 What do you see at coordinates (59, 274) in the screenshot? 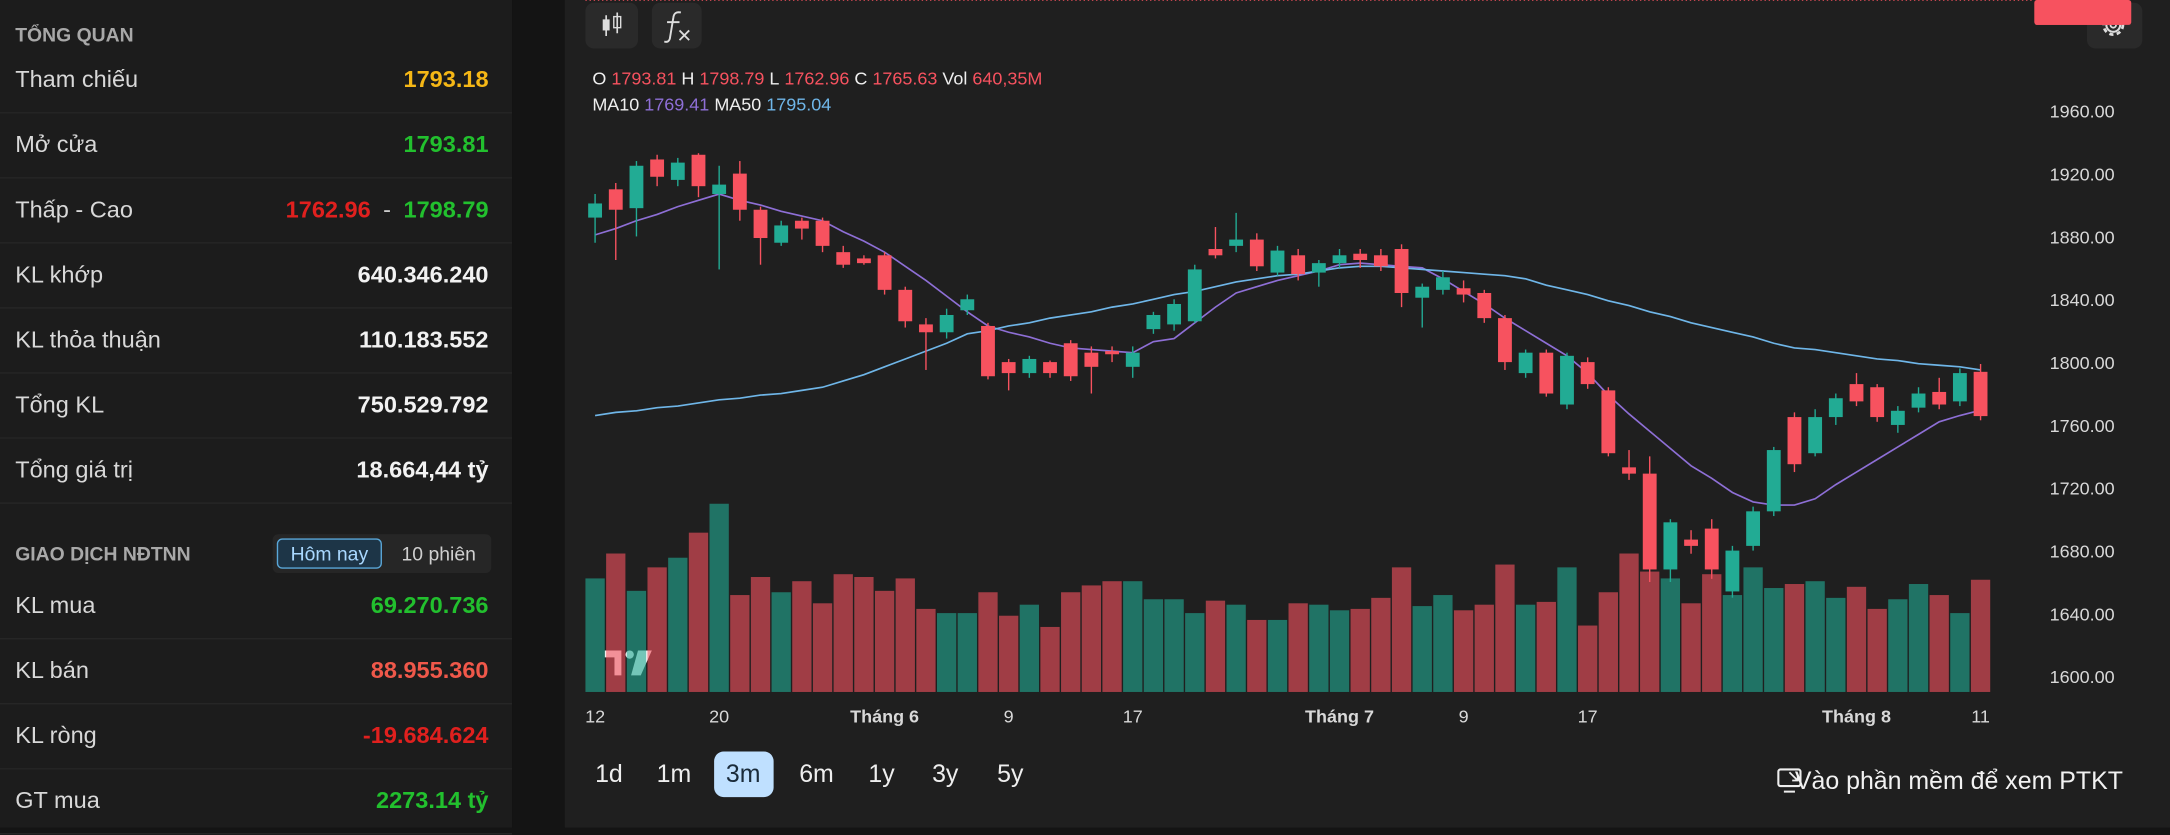
I see `row-label: KL khớp` at bounding box center [59, 274].